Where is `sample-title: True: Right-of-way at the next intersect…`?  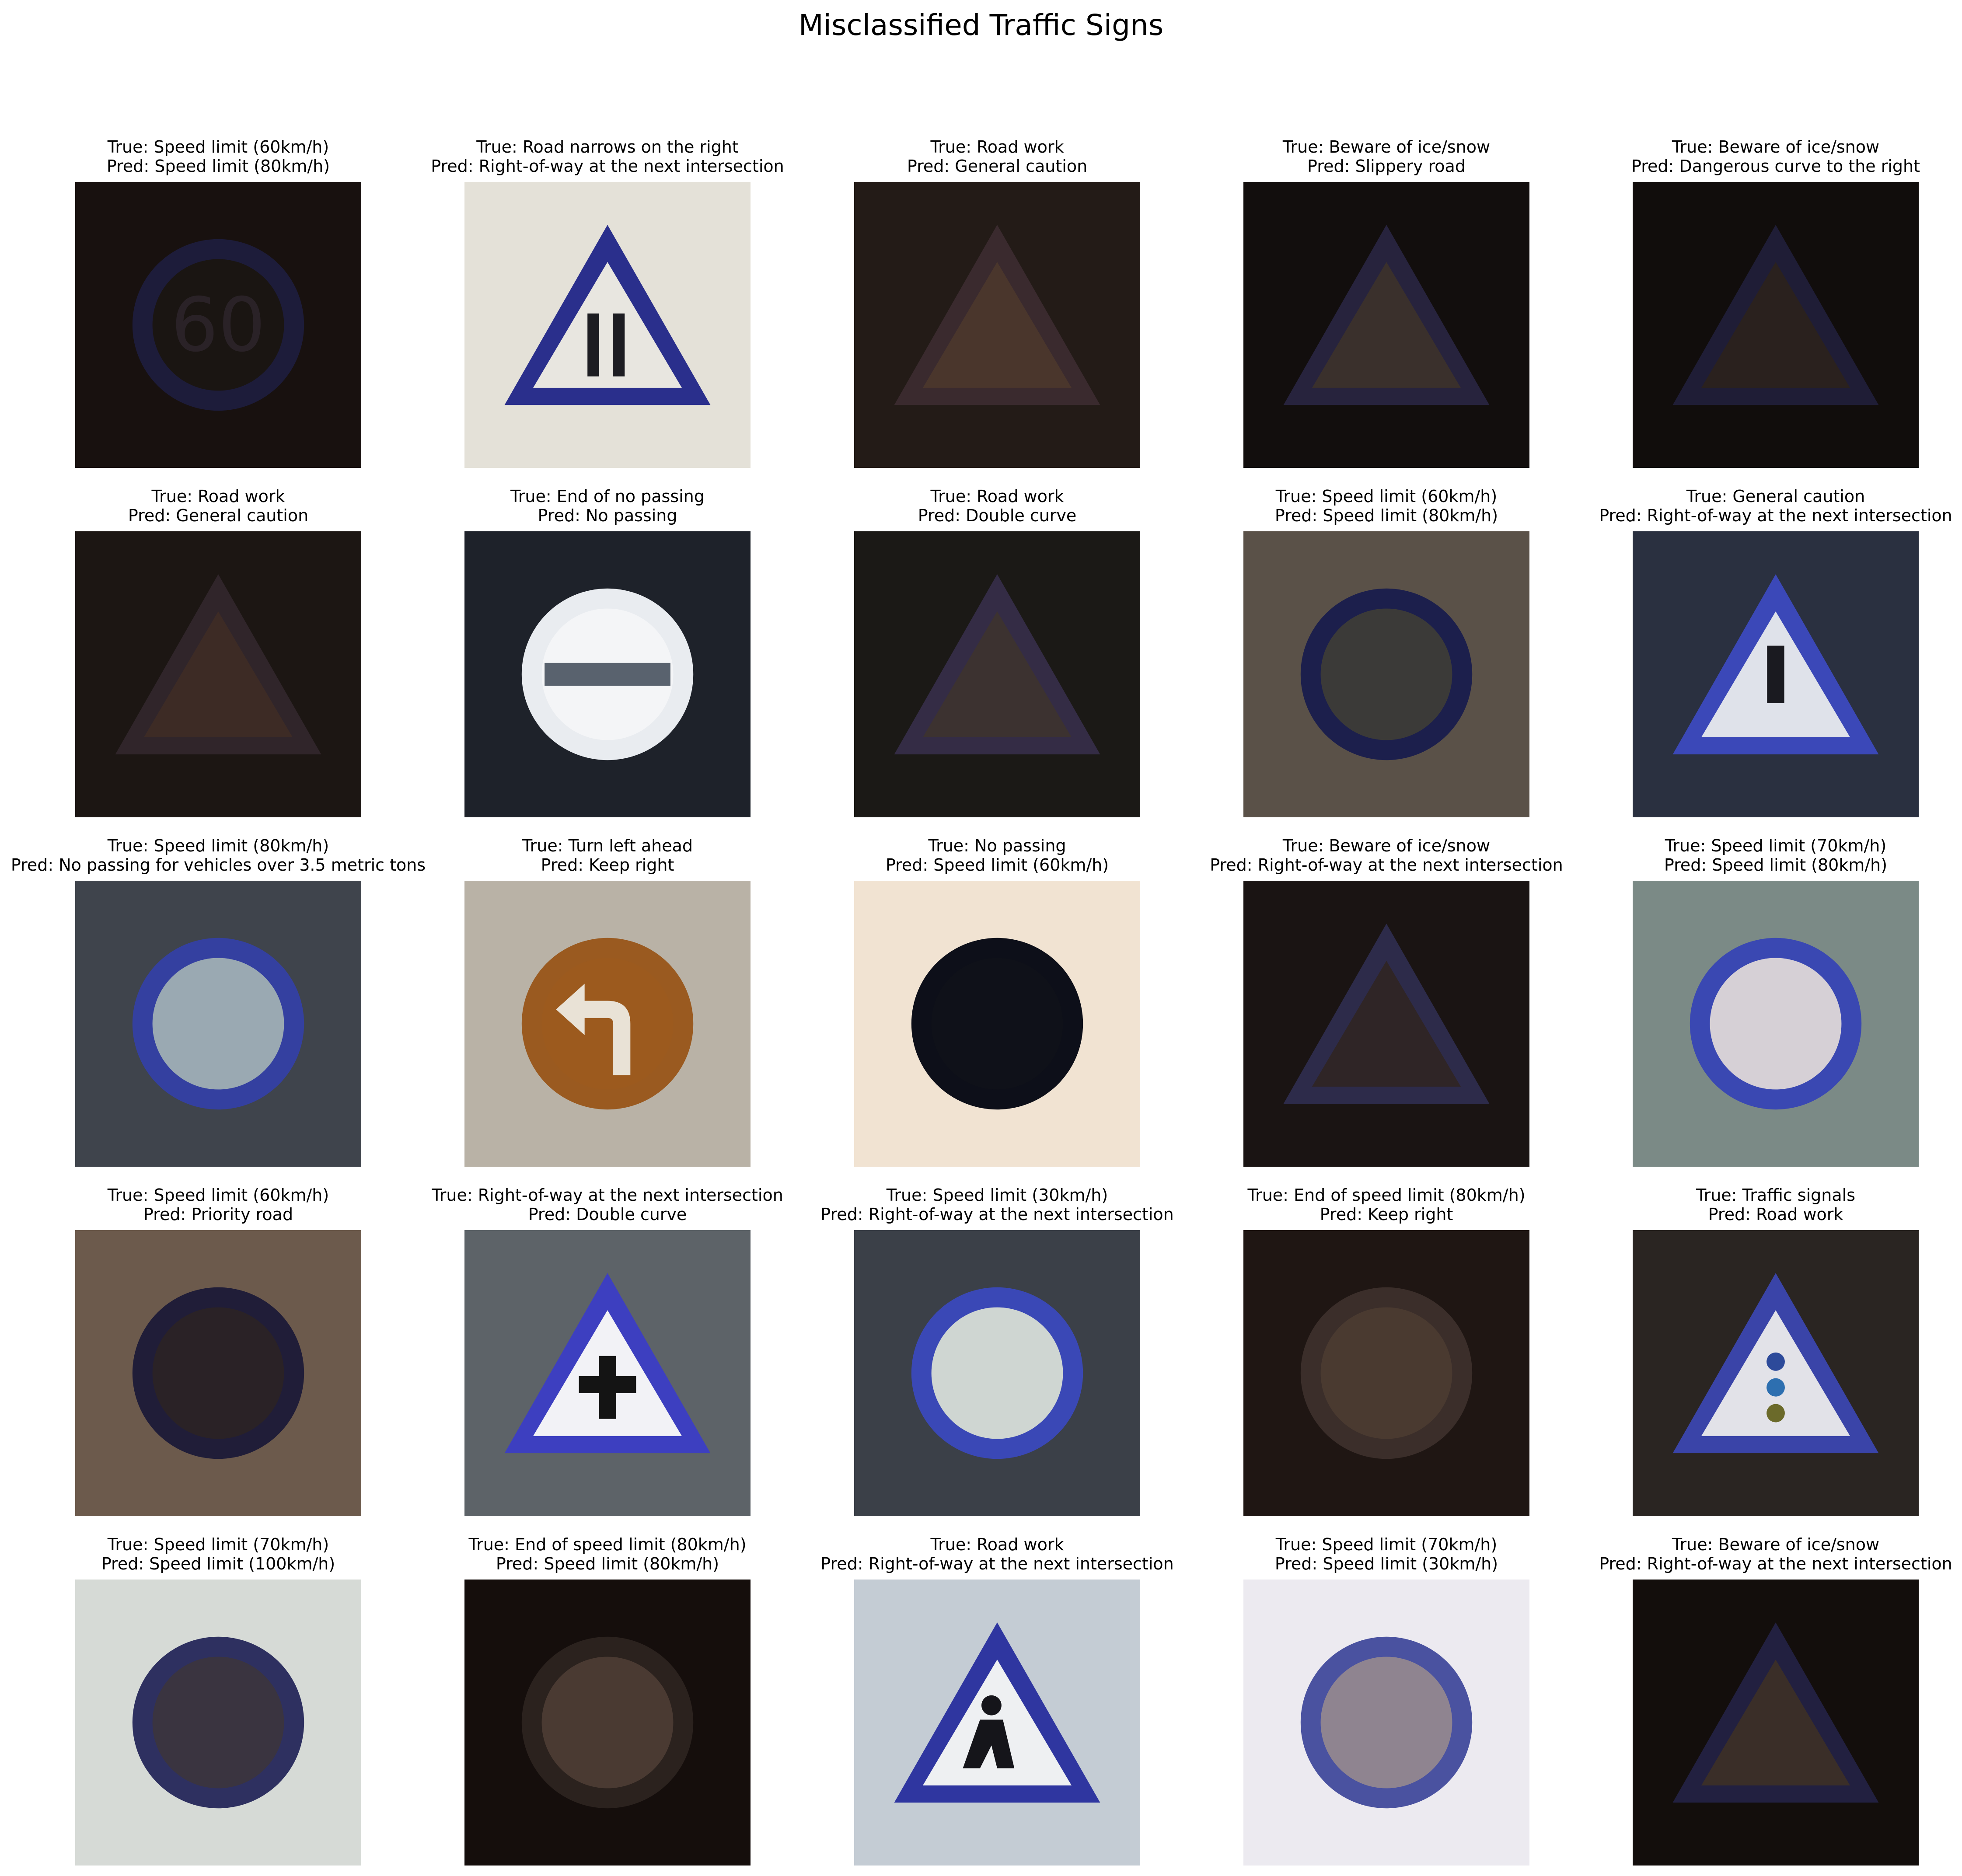 sample-title: True: Right-of-way at the next intersect… is located at coordinates (607, 1205).